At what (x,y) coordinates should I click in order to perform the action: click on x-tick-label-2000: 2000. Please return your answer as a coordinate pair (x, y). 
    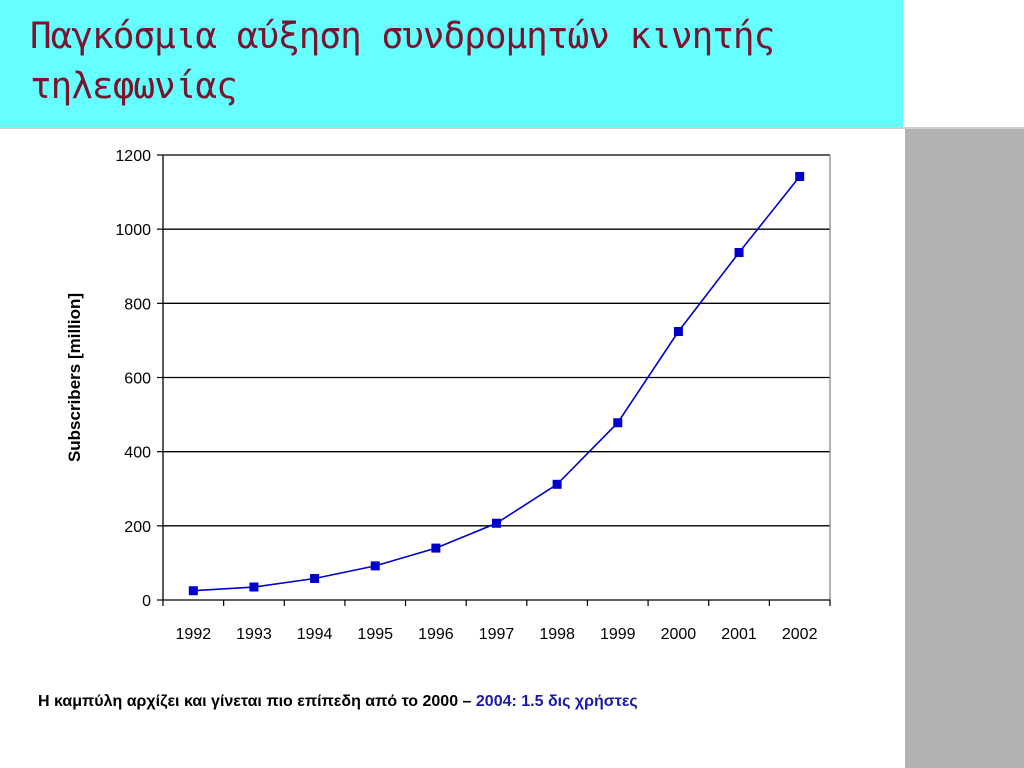
    Looking at the image, I should click on (679, 634).